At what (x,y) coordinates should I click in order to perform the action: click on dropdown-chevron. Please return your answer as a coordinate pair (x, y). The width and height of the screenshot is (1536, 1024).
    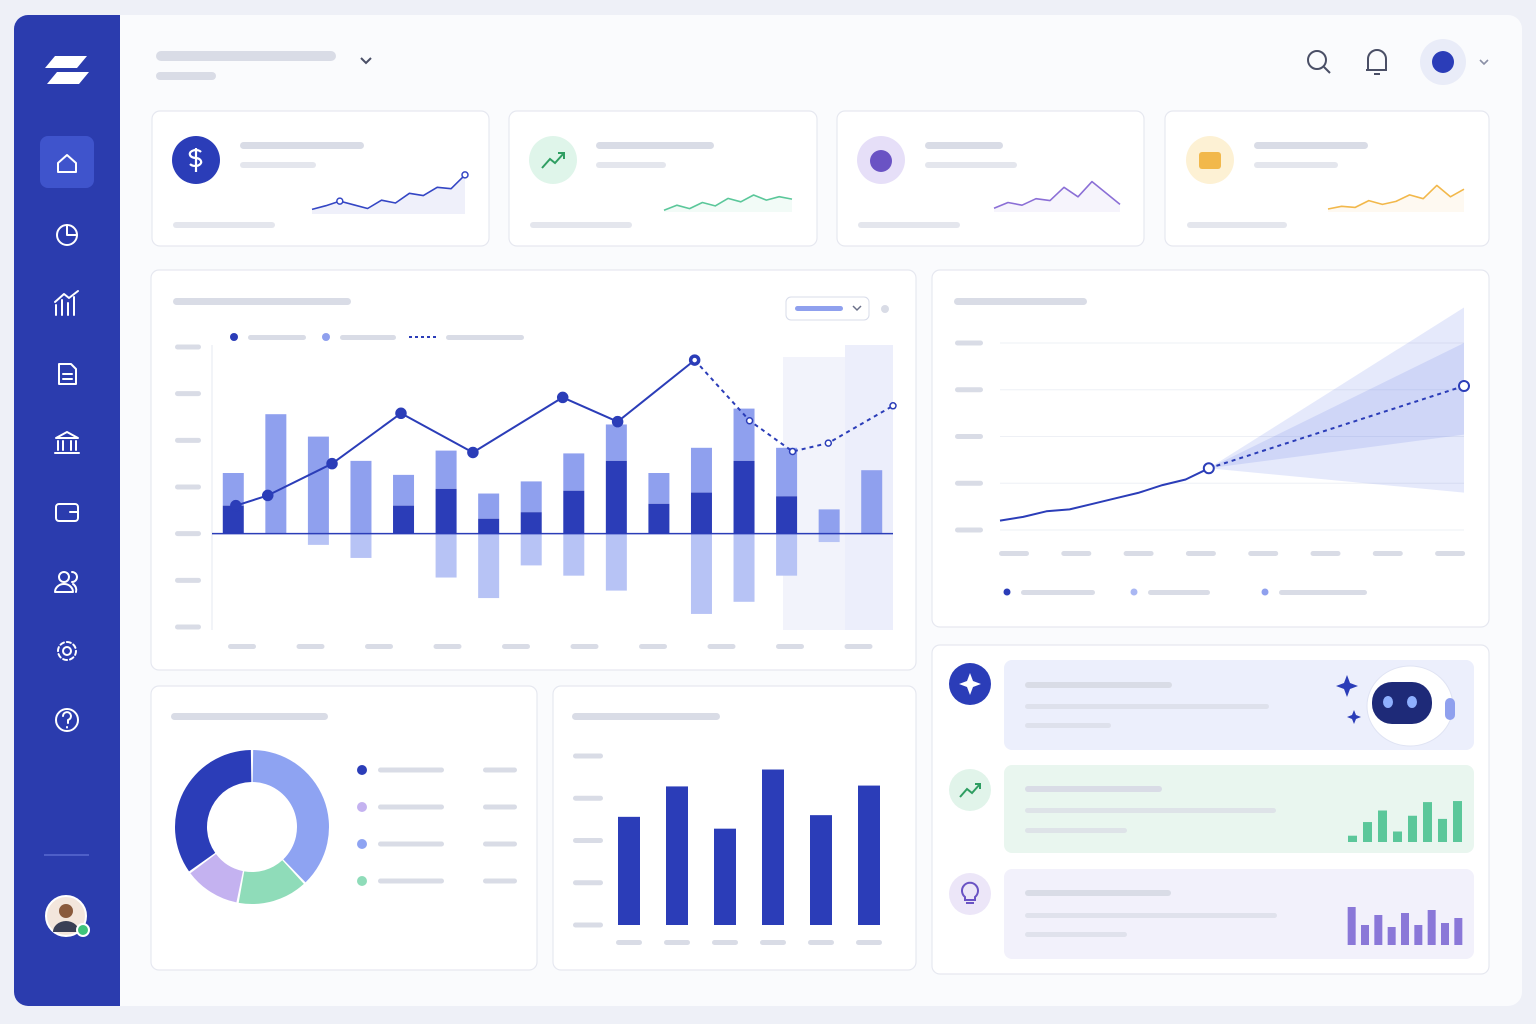
    Looking at the image, I should click on (366, 61).